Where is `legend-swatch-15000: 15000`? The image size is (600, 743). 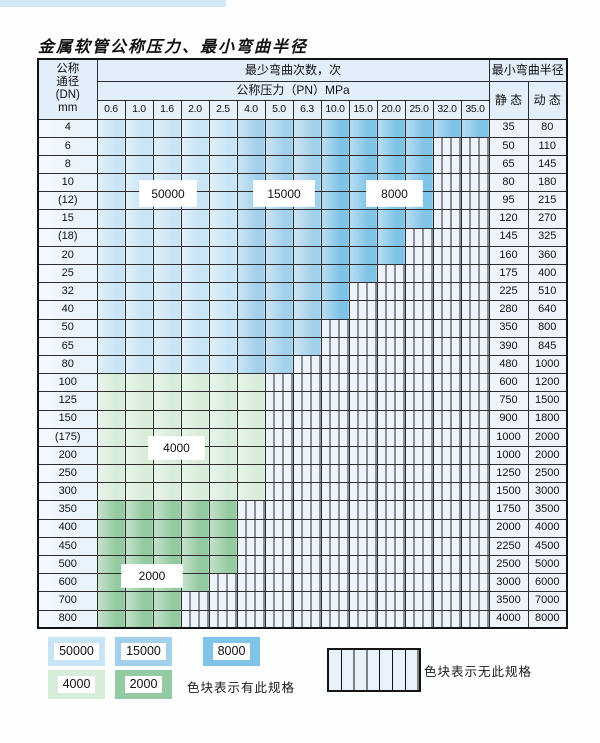 legend-swatch-15000: 15000 is located at coordinates (143, 651).